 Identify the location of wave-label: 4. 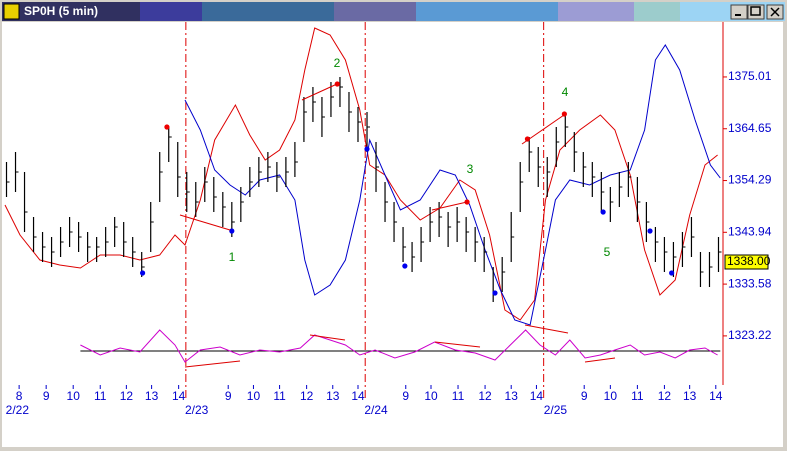
(565, 92).